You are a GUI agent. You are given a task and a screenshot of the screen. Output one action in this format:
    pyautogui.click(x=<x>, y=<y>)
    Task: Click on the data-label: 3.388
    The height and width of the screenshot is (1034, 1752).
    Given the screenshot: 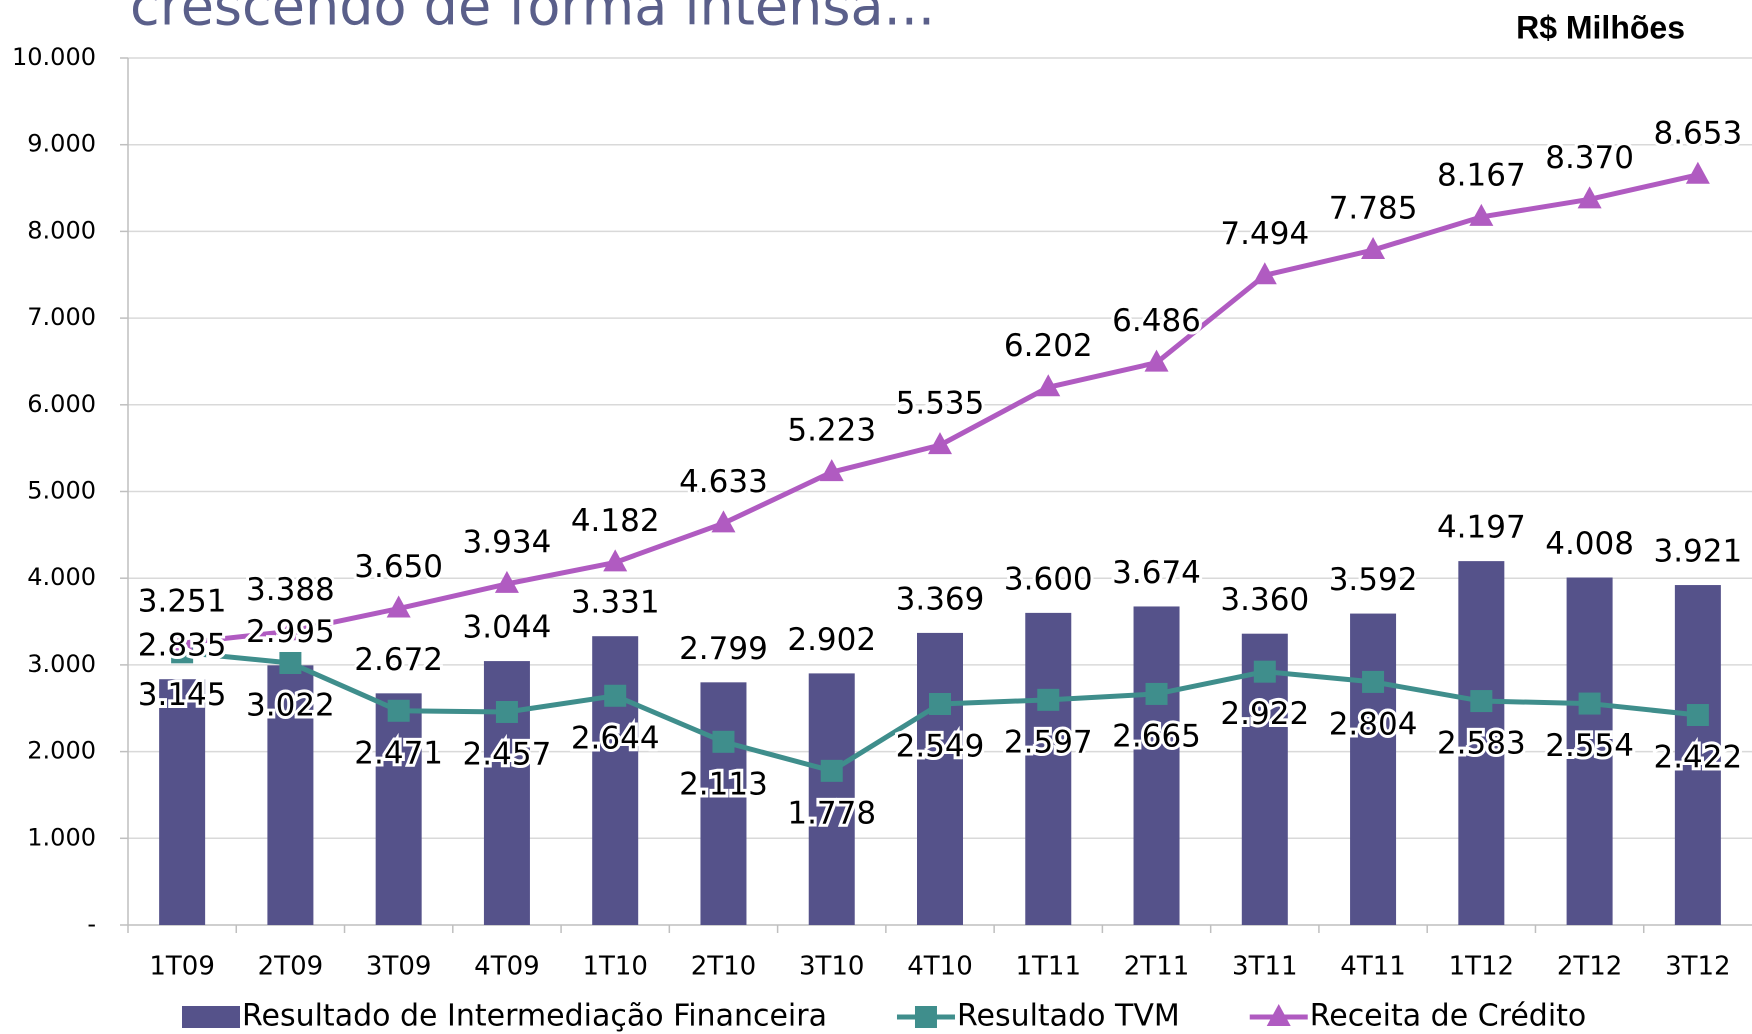 What is the action you would take?
    pyautogui.click(x=290, y=590)
    